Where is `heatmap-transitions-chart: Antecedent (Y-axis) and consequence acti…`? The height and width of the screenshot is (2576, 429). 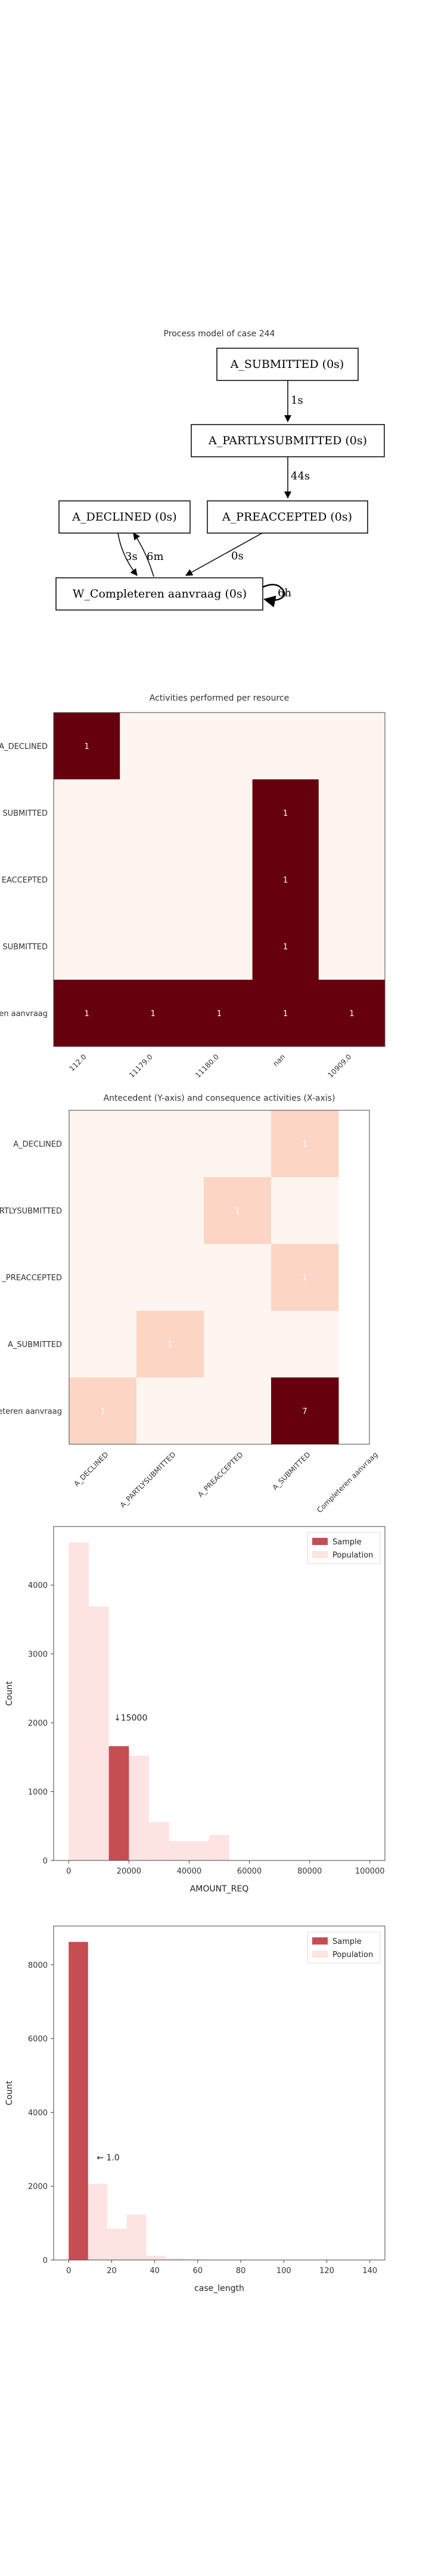 heatmap-transitions-chart: Antecedent (Y-axis) and consequence acti… is located at coordinates (190, 1305).